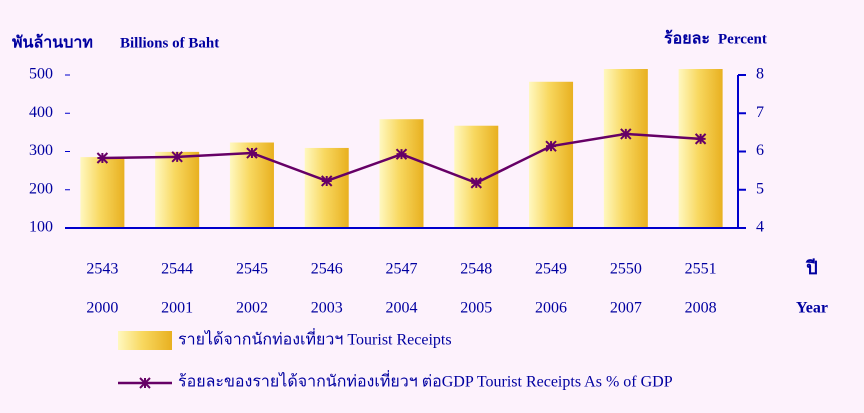 The image size is (864, 413). What do you see at coordinates (252, 269) in the screenshot?
I see `x-tick-label: 2545` at bounding box center [252, 269].